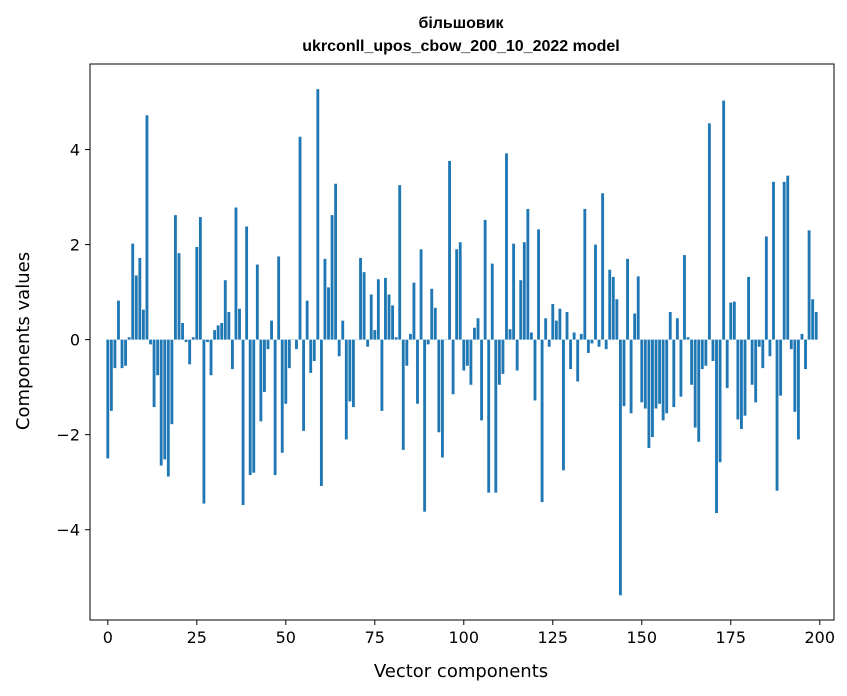 The image size is (847, 696). Describe the element at coordinates (375, 637) in the screenshot. I see `x-tick-label: 75` at that location.